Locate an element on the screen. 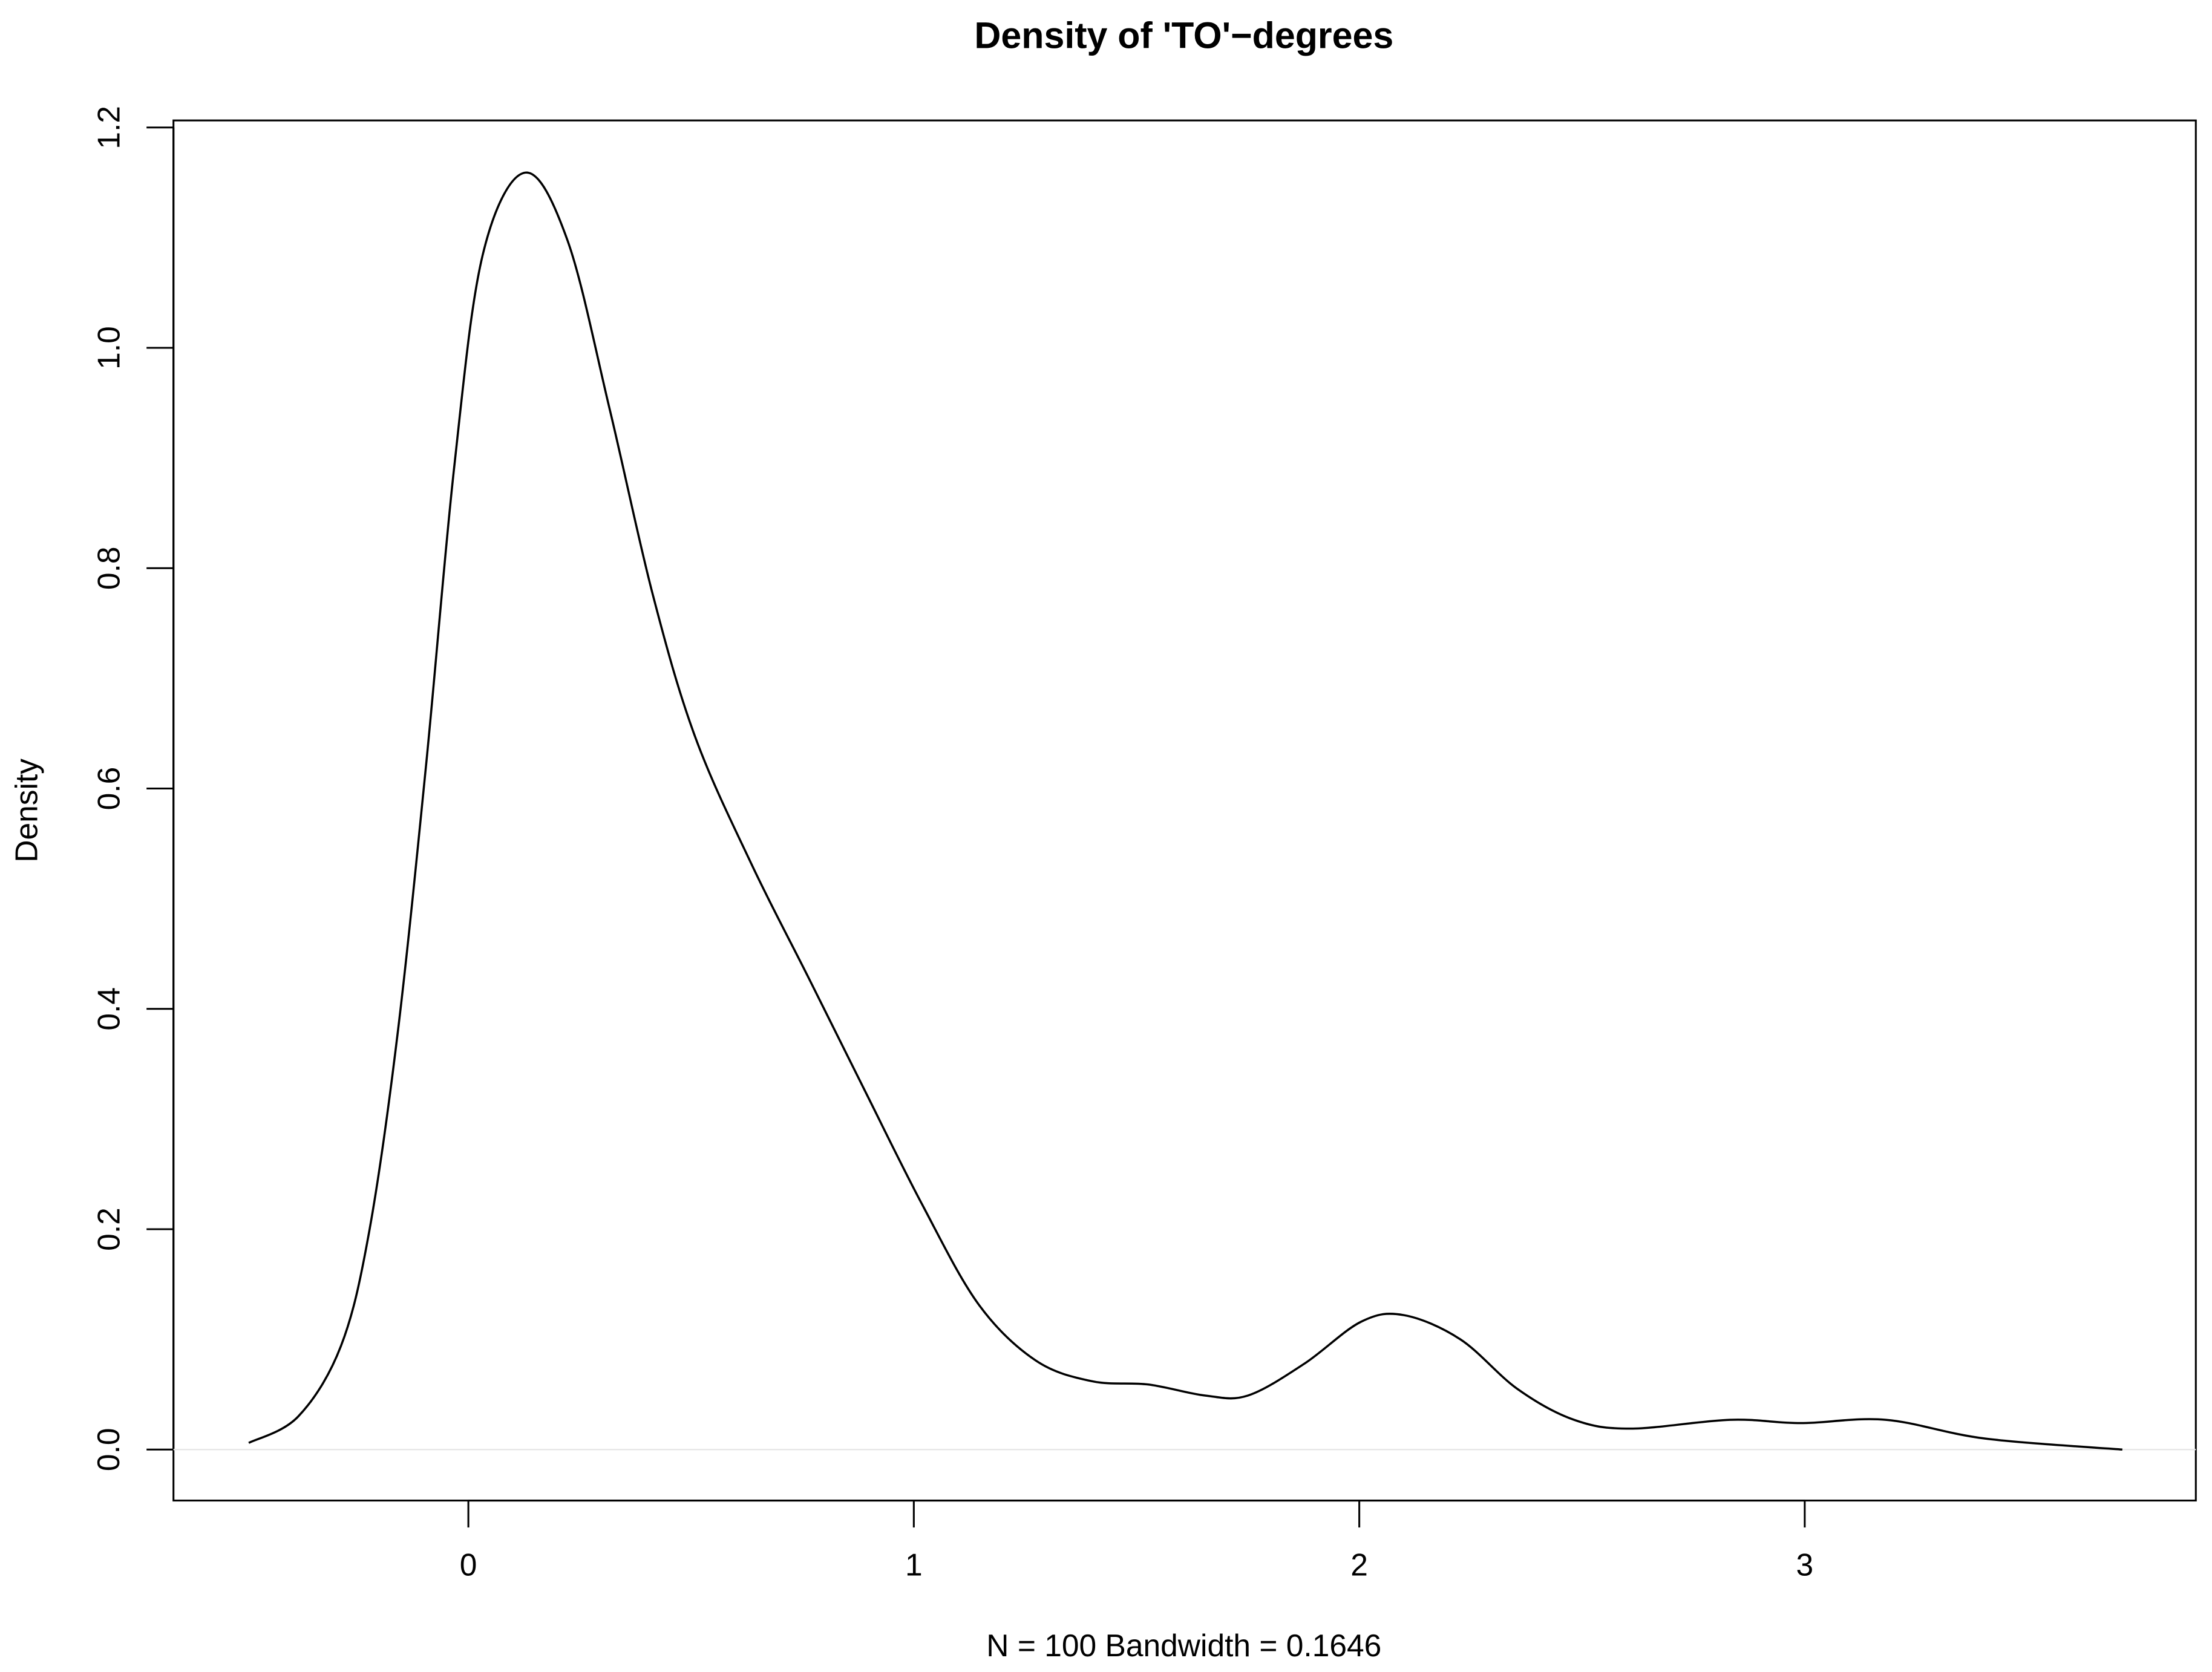 The image size is (2212, 1672). y-tick-label: 0.2 is located at coordinates (108, 1229).